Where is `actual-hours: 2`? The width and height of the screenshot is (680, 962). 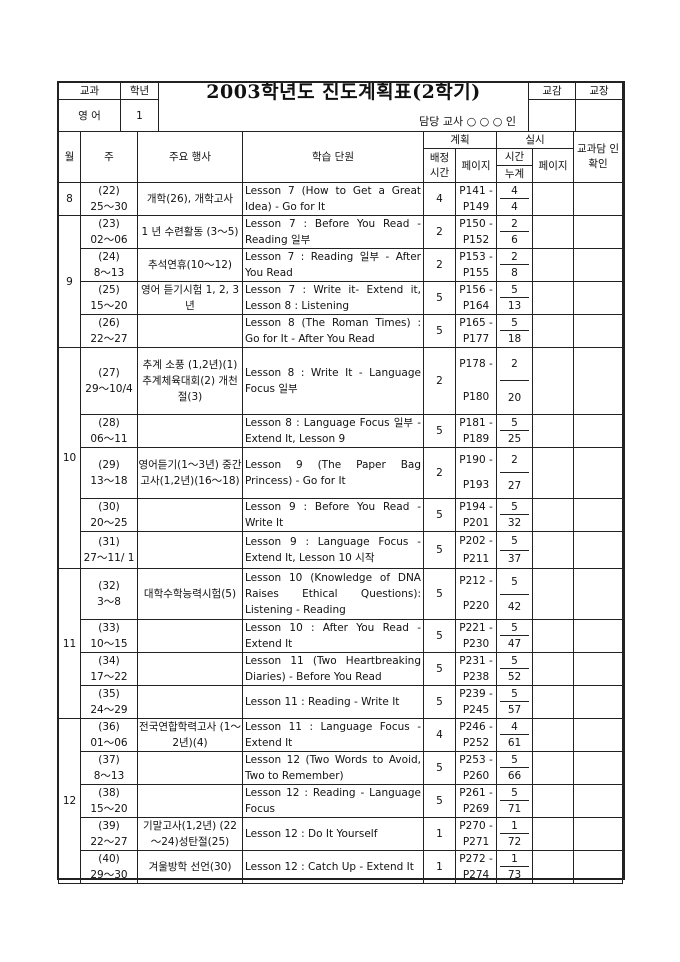 actual-hours: 2 is located at coordinates (515, 365).